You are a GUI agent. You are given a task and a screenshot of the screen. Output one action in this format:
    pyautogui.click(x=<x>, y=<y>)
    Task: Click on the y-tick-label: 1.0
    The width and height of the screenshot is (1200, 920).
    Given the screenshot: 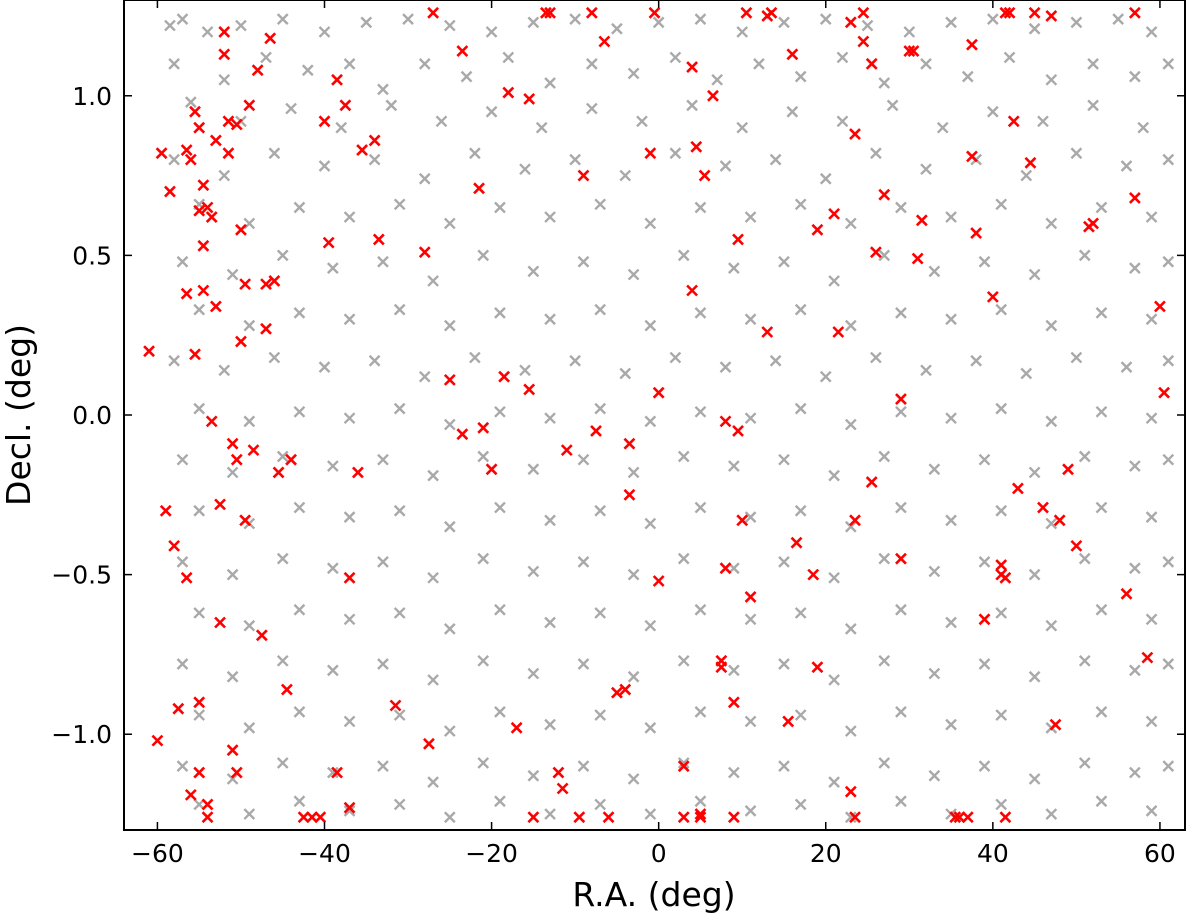 What is the action you would take?
    pyautogui.click(x=92, y=96)
    